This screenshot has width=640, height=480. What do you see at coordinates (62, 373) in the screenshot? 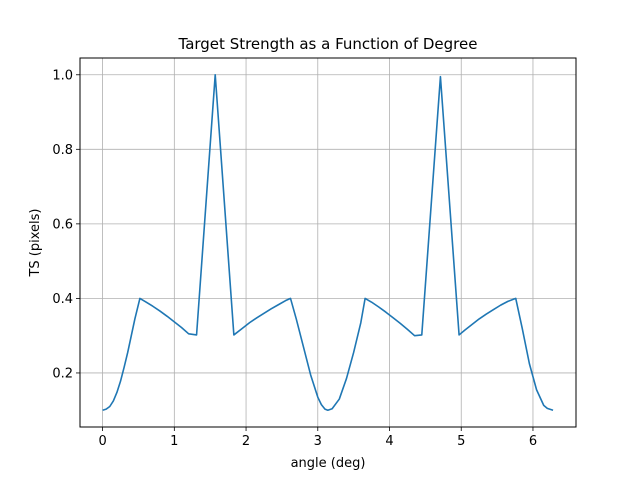
I see `y-tick-label: 0.2` at bounding box center [62, 373].